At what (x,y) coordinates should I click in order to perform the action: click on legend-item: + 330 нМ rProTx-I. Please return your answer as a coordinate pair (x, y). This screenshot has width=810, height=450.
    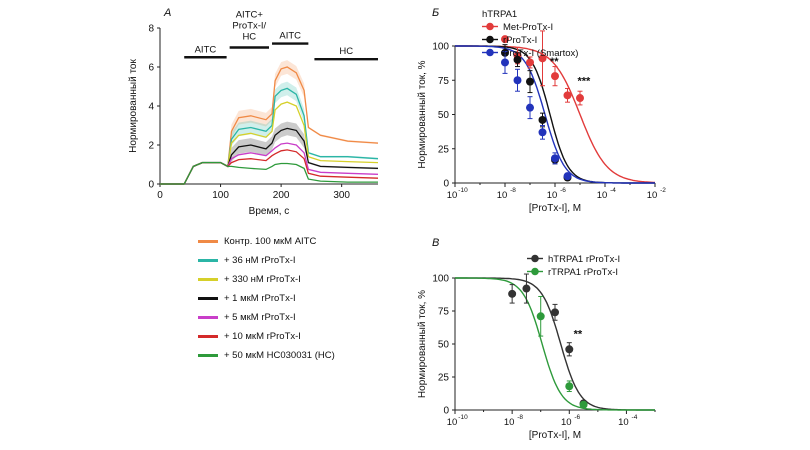
    Looking at the image, I should click on (298, 279).